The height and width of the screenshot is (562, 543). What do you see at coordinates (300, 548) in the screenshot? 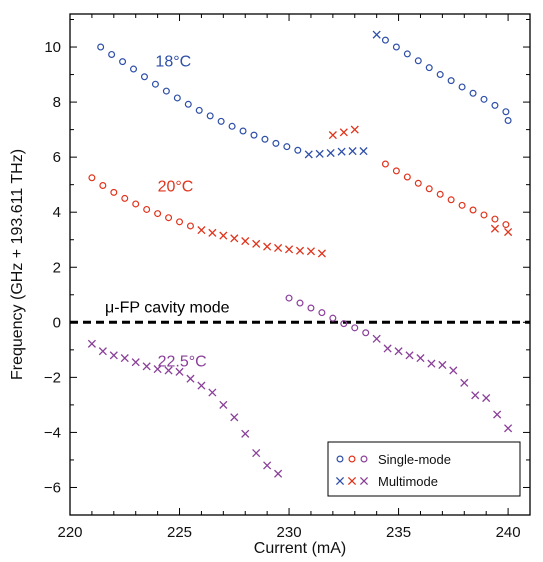
I see `x-axis-title: Current (mA)` at bounding box center [300, 548].